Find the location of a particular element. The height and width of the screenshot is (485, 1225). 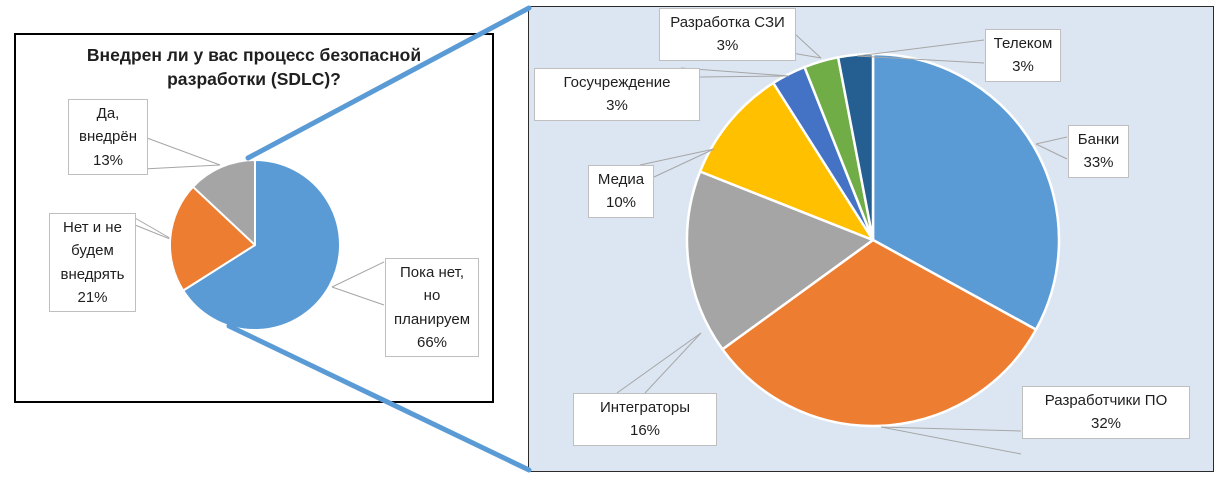

label-gov-3: Госучреждение 3% is located at coordinates (617, 94).